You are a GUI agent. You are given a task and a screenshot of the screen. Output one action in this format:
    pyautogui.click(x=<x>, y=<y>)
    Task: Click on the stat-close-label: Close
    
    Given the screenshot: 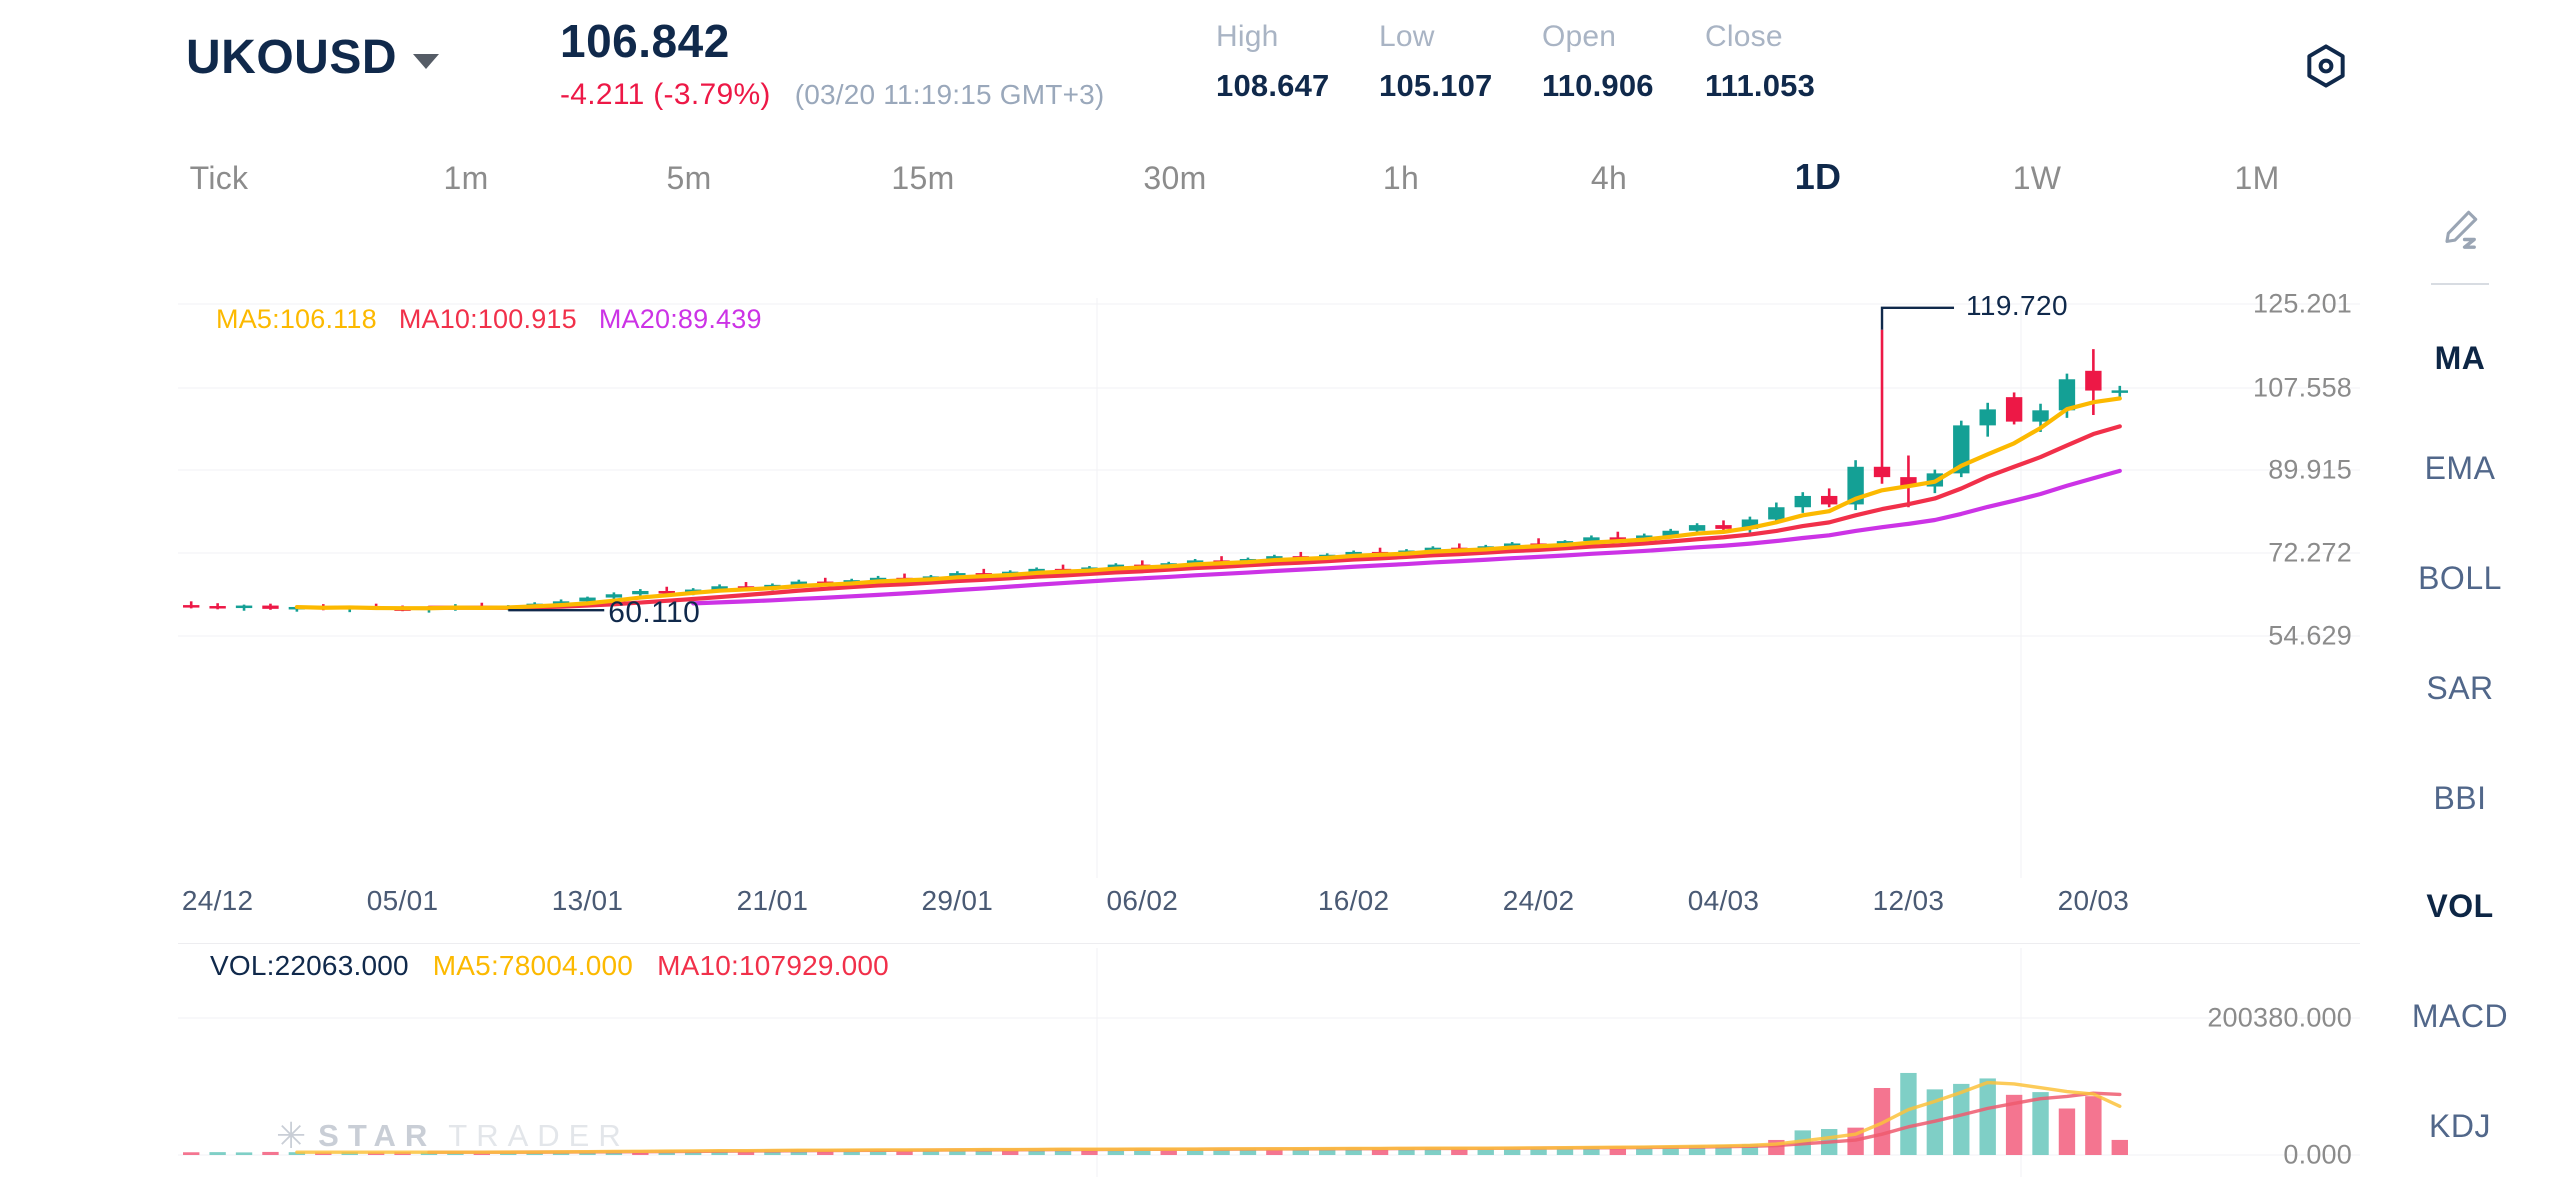 What is the action you would take?
    pyautogui.click(x=1744, y=36)
    